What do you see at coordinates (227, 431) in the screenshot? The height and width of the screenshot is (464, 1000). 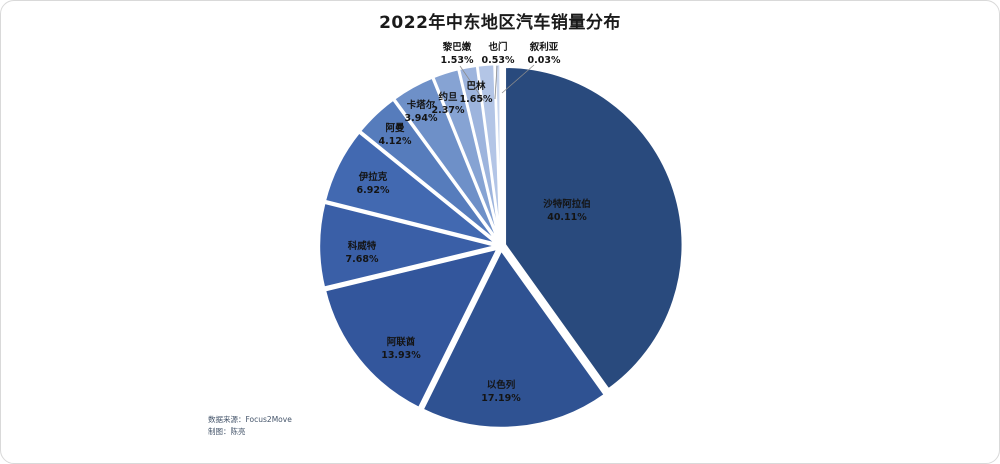 I see `author-label: 制图：陈亮` at bounding box center [227, 431].